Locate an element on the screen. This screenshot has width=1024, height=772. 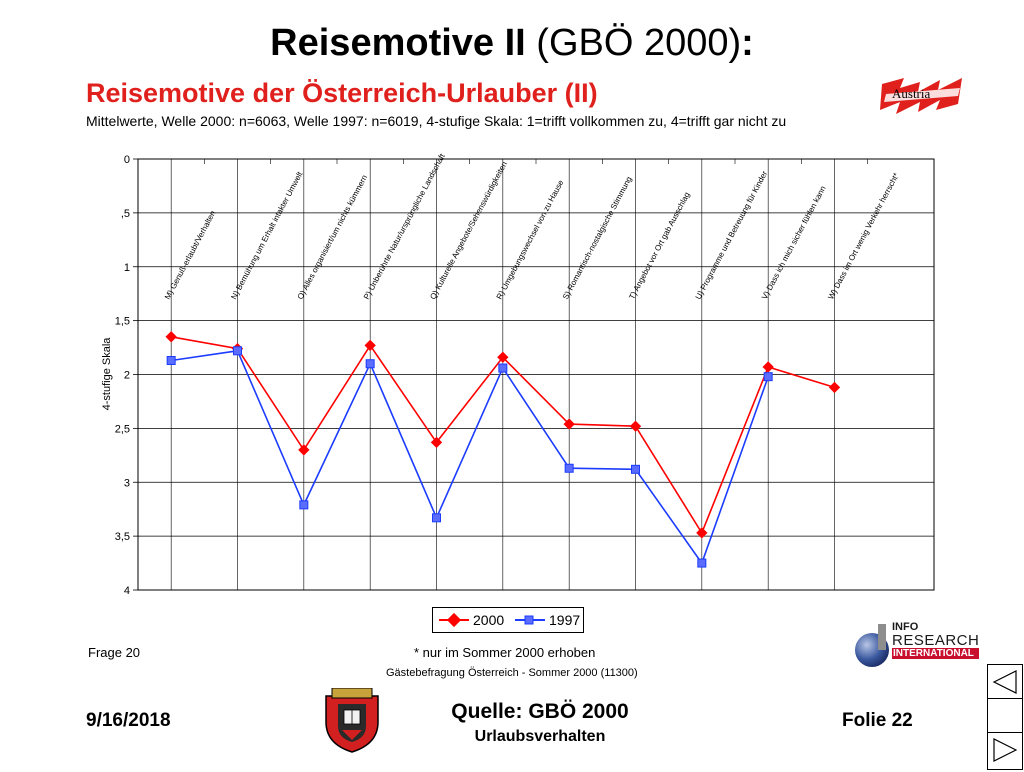
x-category-label: O) Alles organisiert/um nichts kümmern is located at coordinates (332, 236).